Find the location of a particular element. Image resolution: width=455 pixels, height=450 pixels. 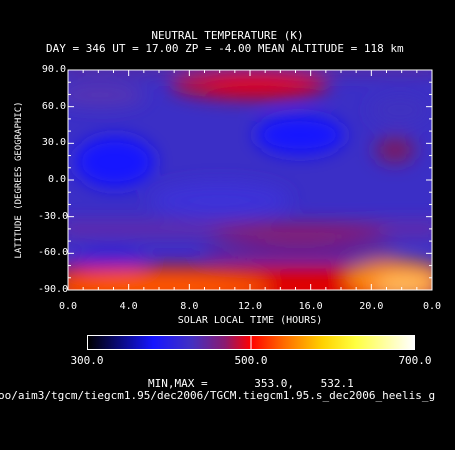

x-tick-label: 16.0 is located at coordinates (310, 306).